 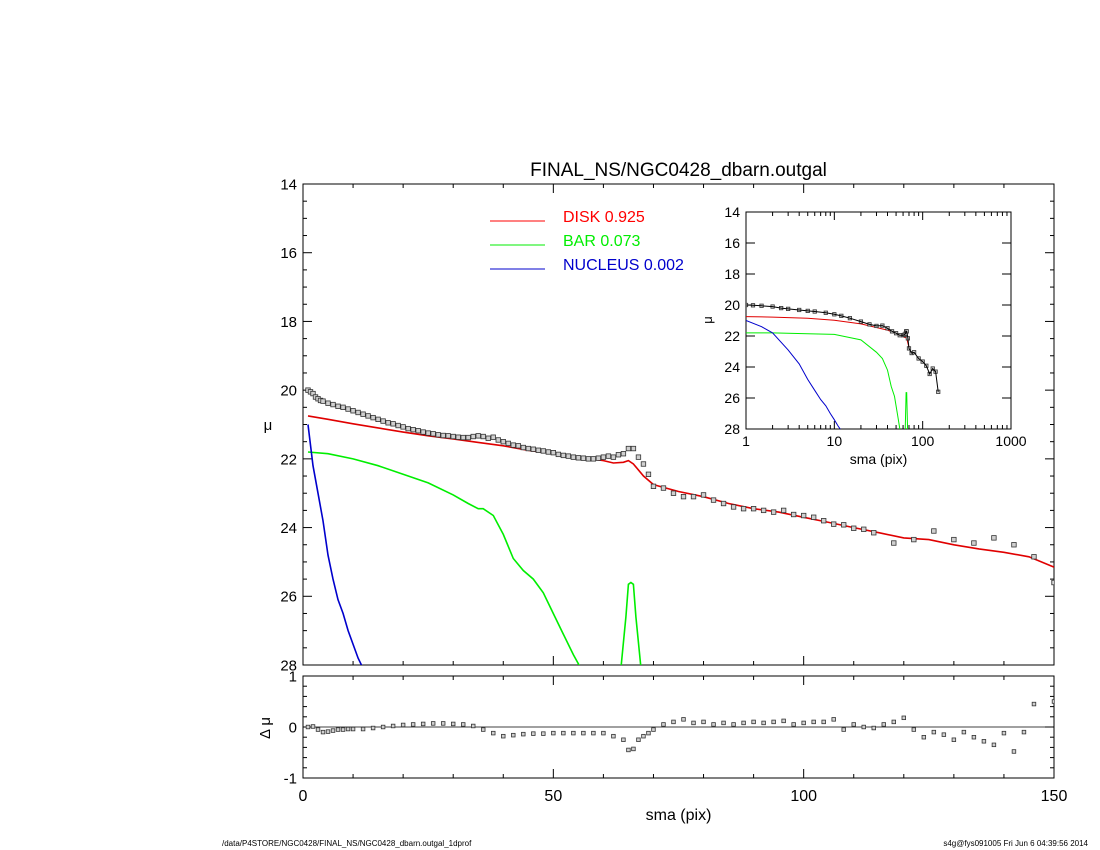 I want to click on y-axis-label: μ, so click(x=707, y=320).